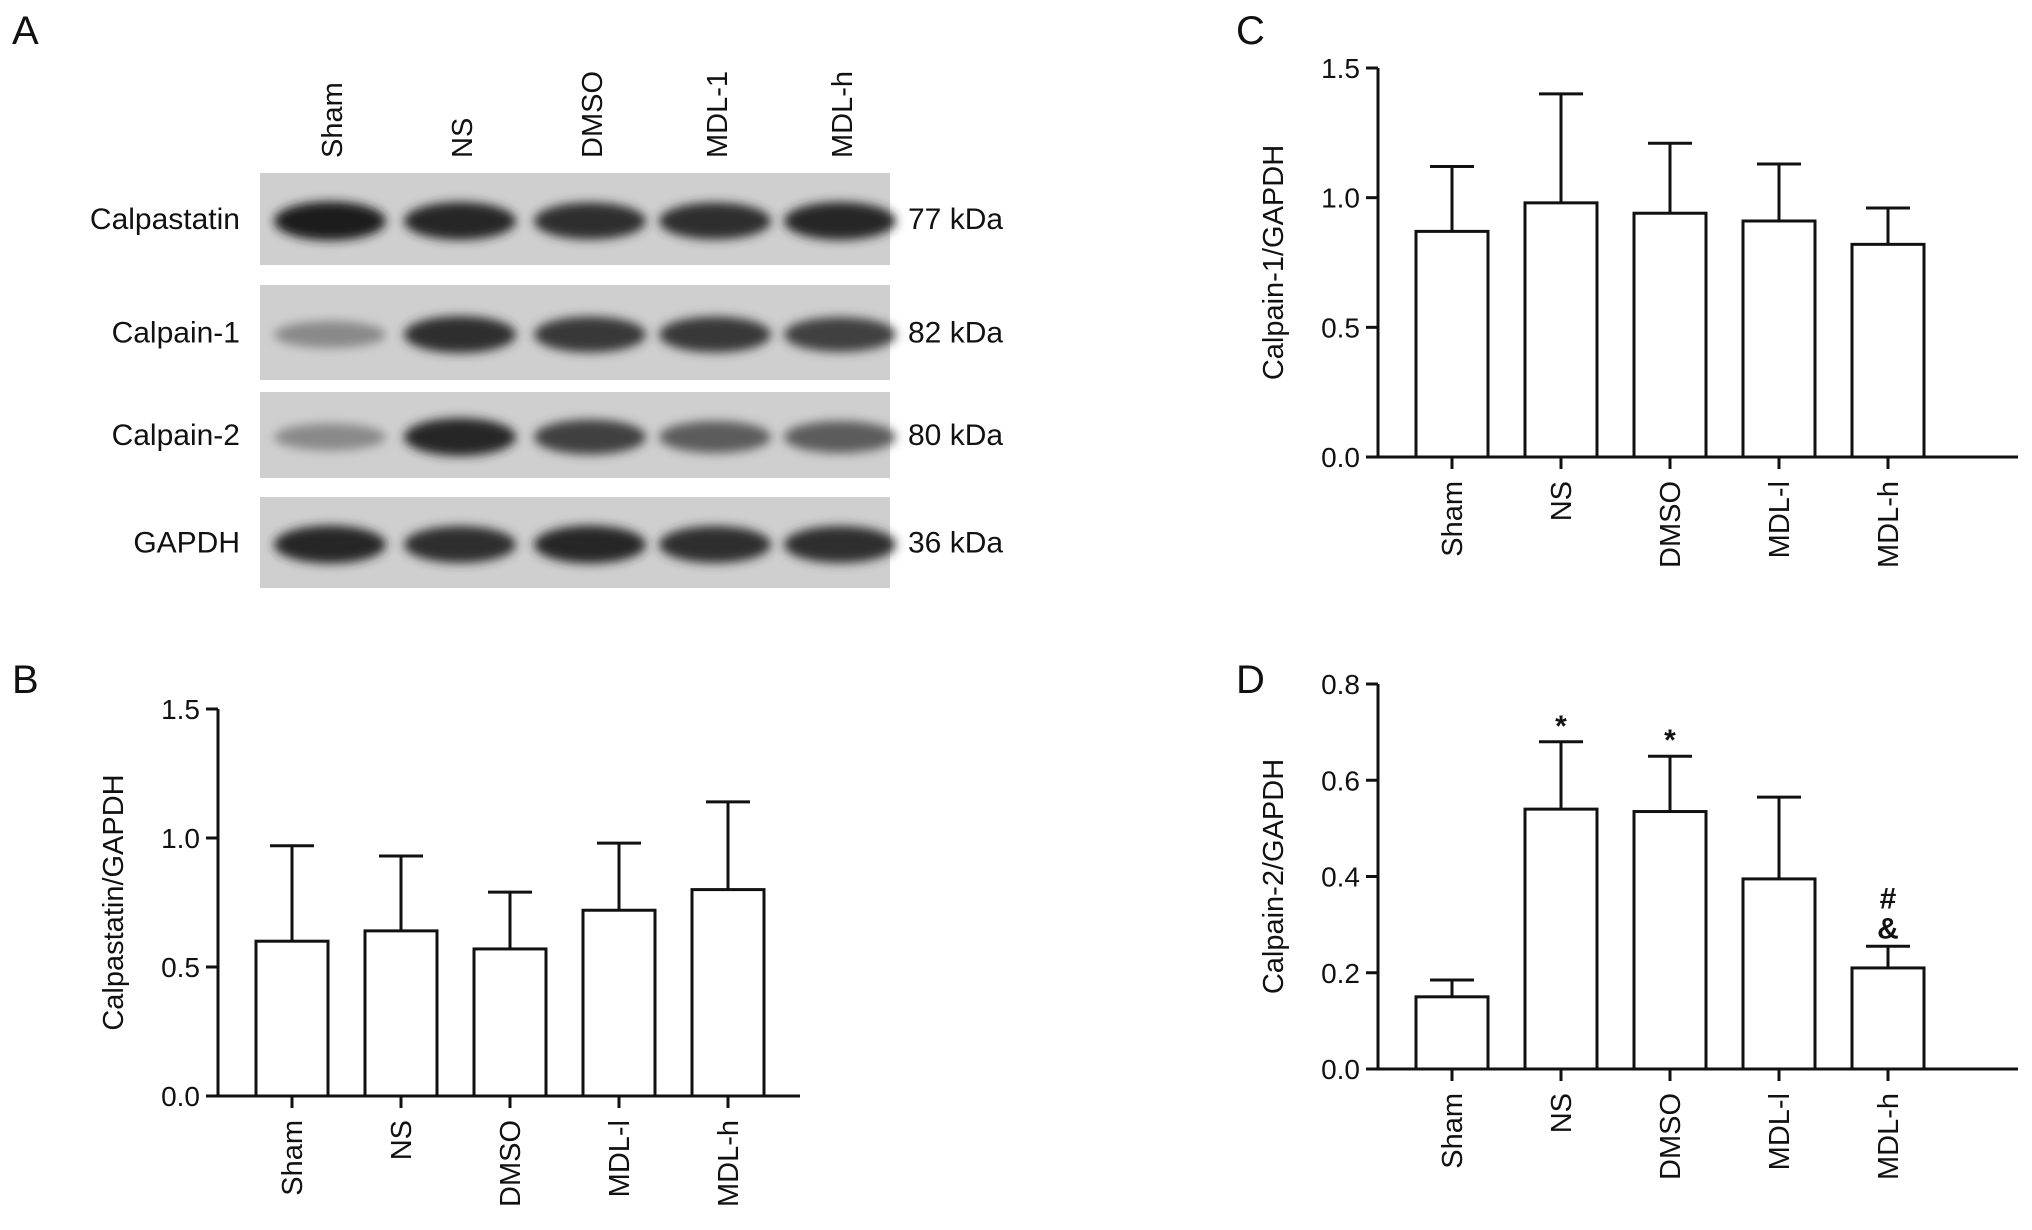 This screenshot has width=2032, height=1230. Describe the element at coordinates (176, 333) in the screenshot. I see `blot-protein-label: Calpain-1` at that location.